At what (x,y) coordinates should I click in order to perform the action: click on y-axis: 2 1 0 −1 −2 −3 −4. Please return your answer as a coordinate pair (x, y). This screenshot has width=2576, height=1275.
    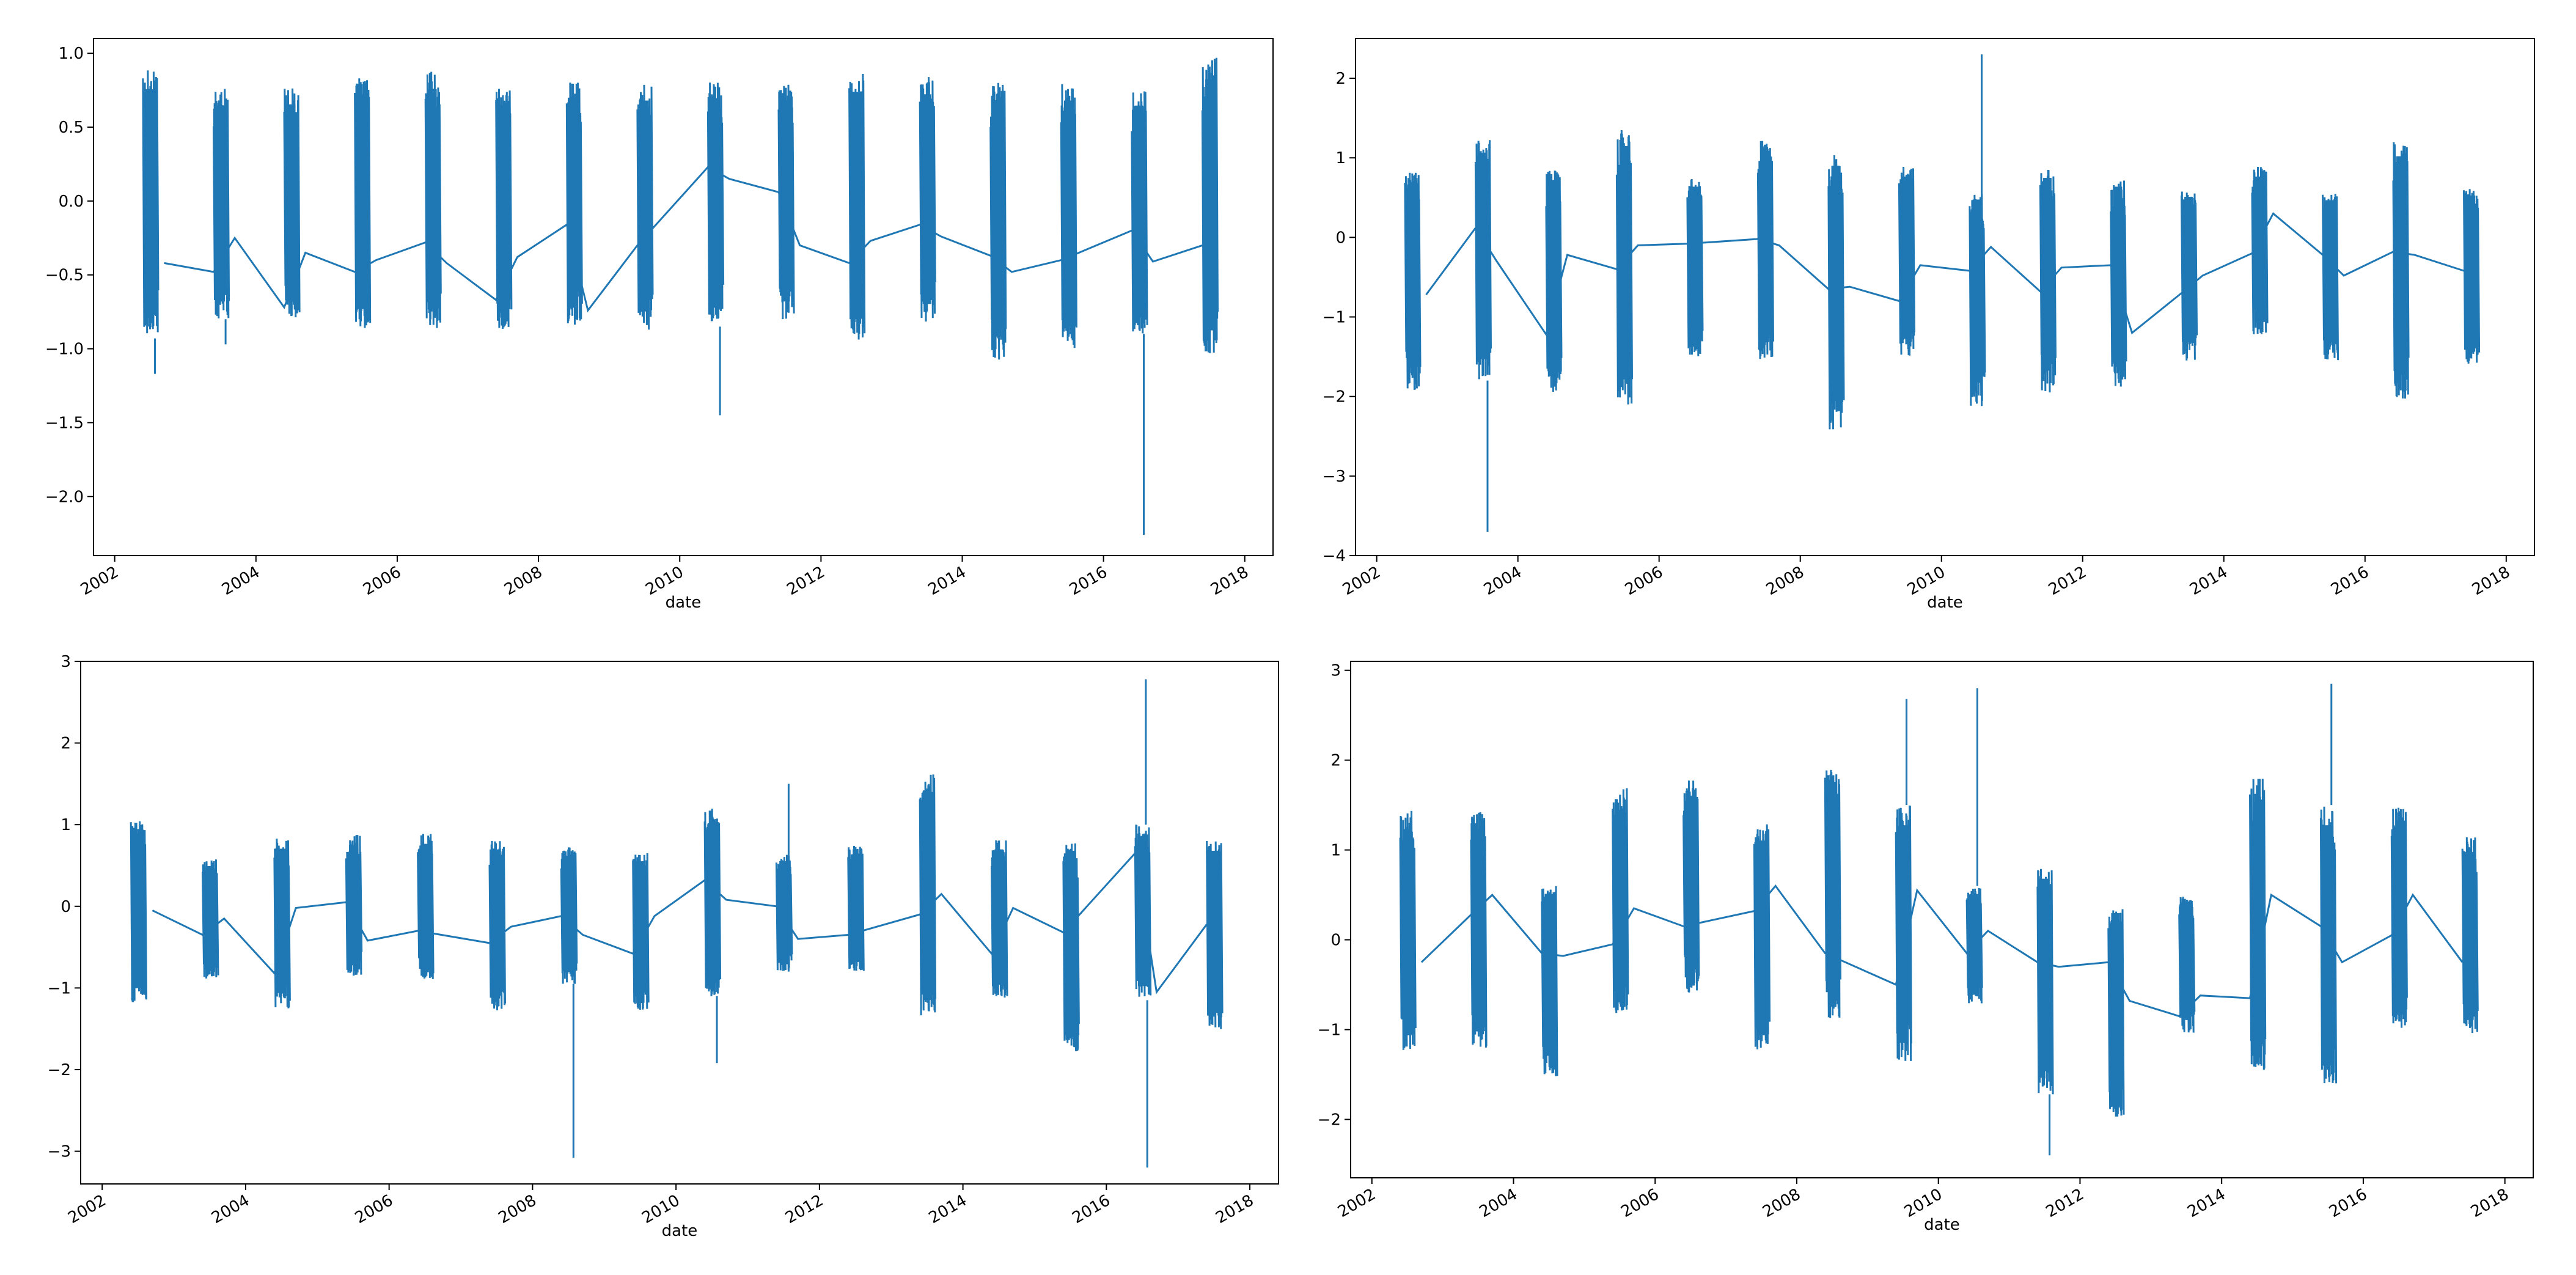
    Looking at the image, I should click on (1339, 317).